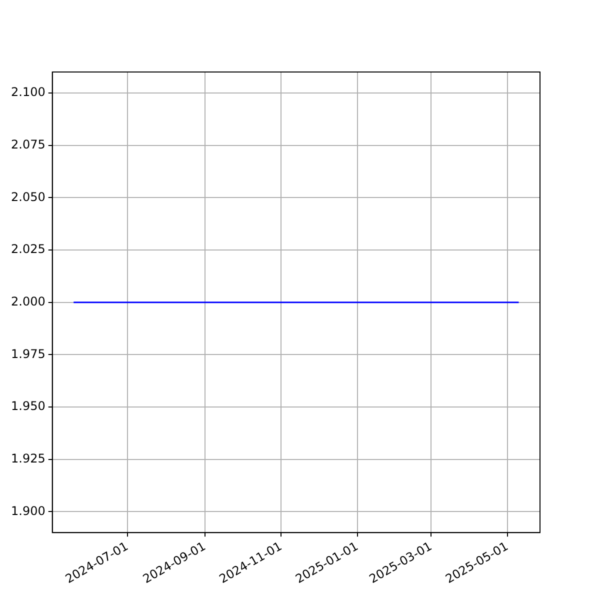  What do you see at coordinates (28, 459) in the screenshot?
I see `y-tick-label: 1.925` at bounding box center [28, 459].